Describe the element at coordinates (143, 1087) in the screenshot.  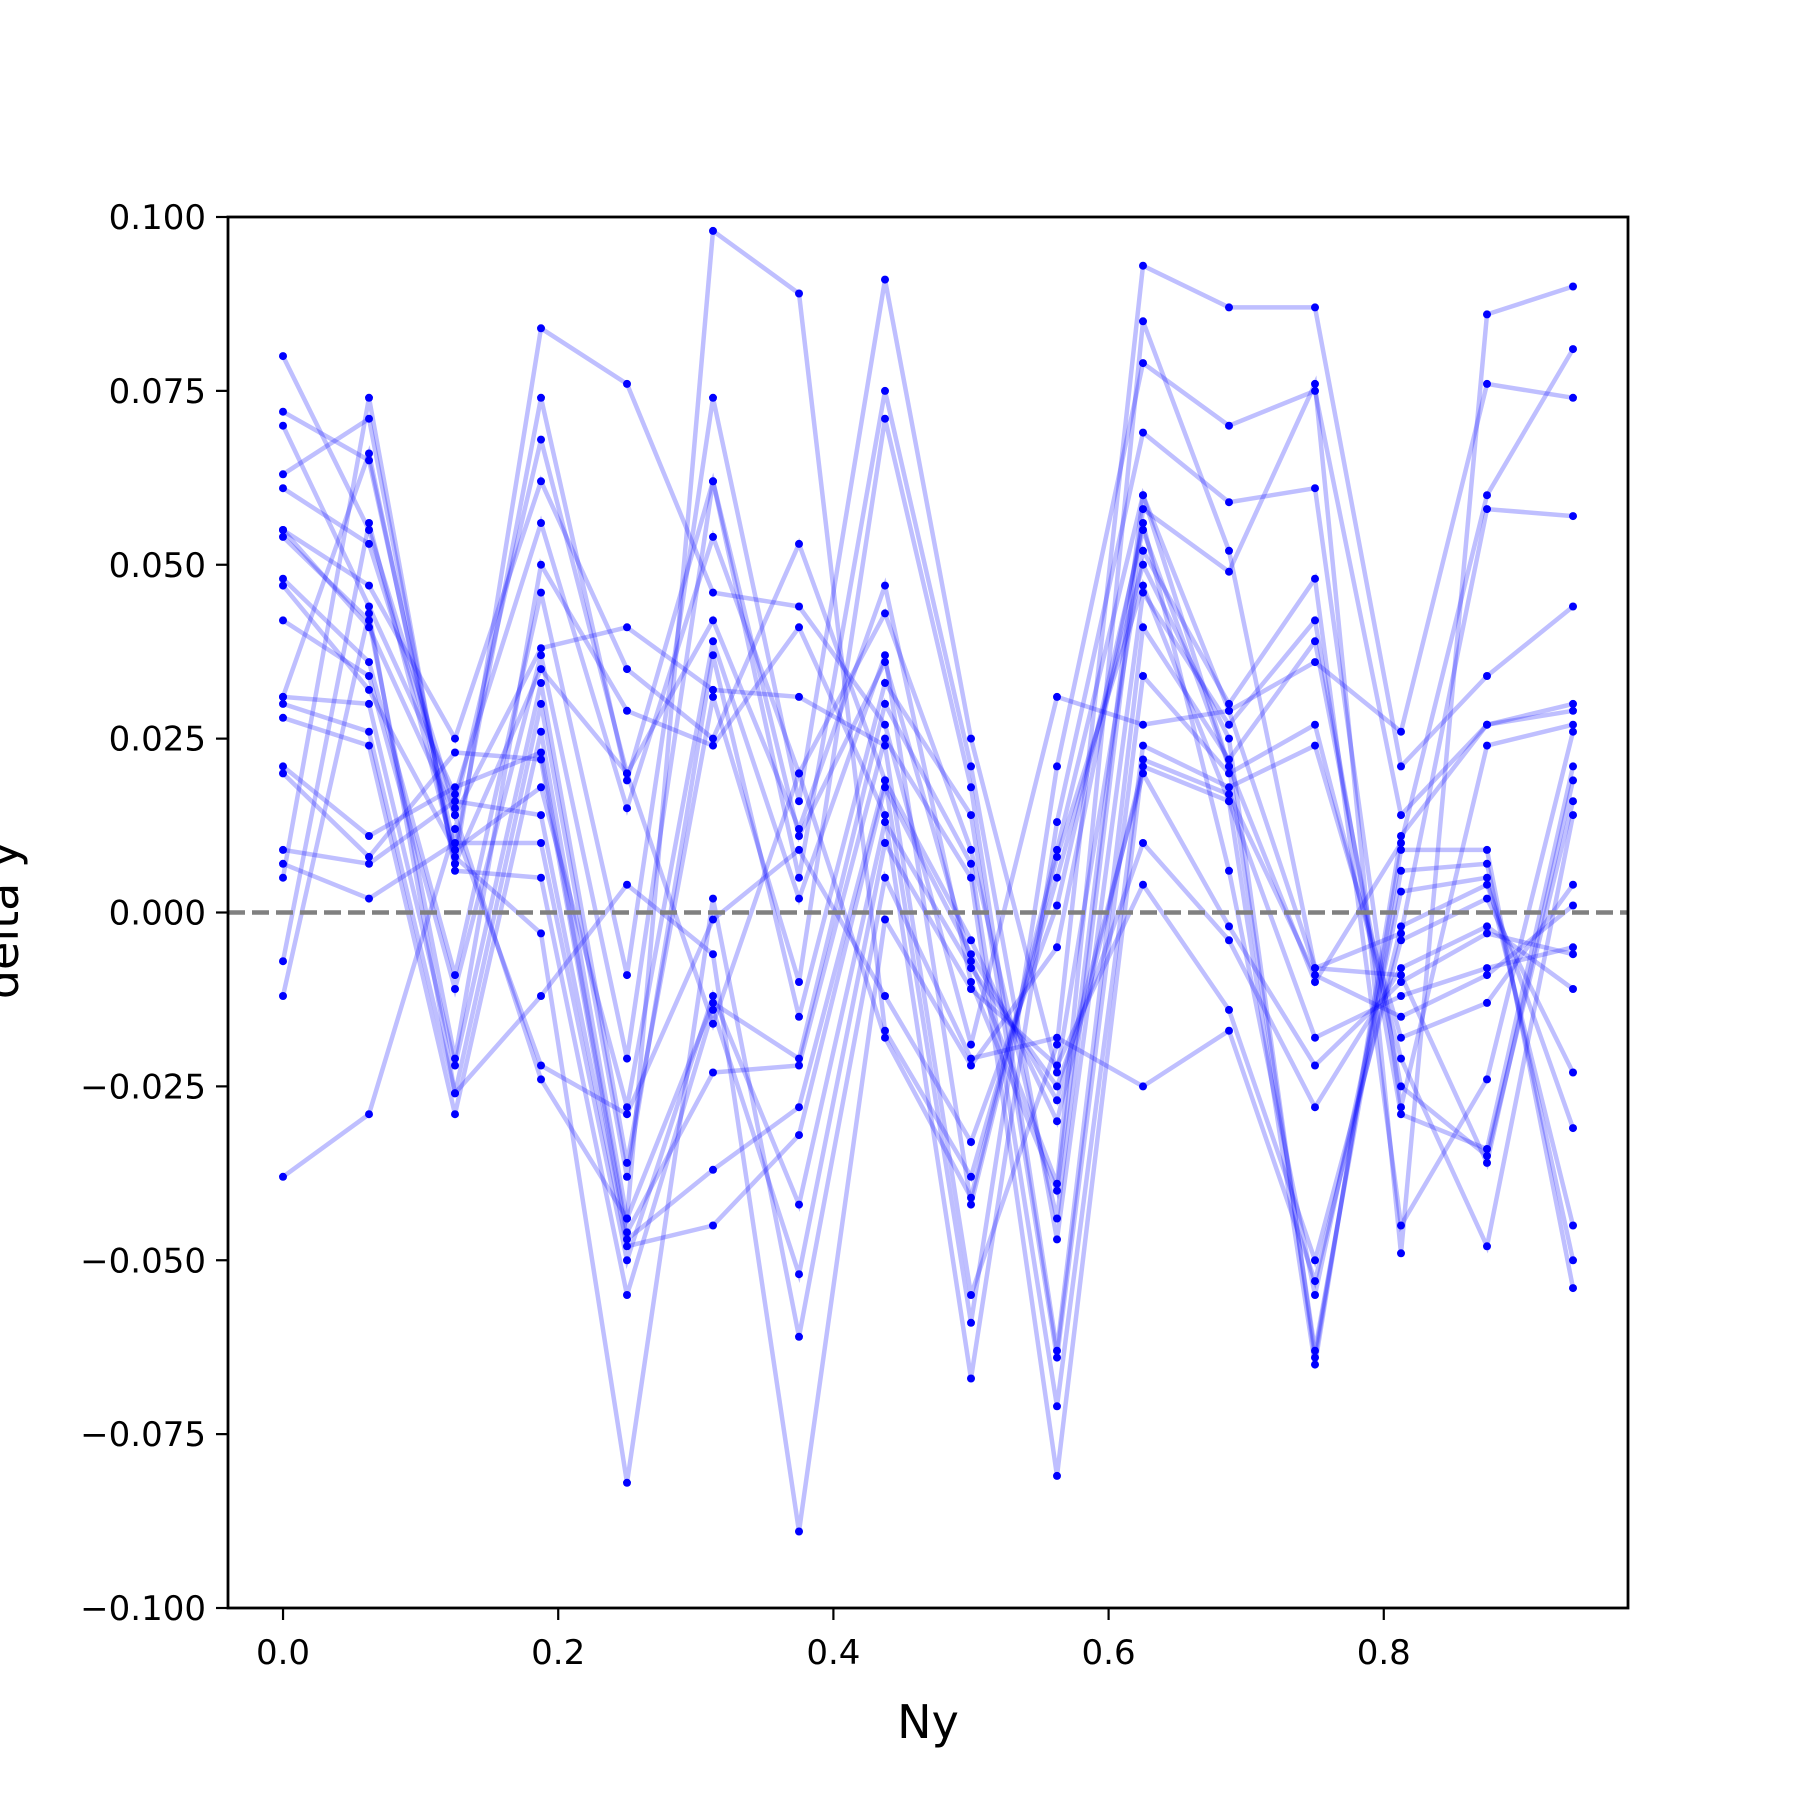
I see `y-tick-label: −0.025` at that location.